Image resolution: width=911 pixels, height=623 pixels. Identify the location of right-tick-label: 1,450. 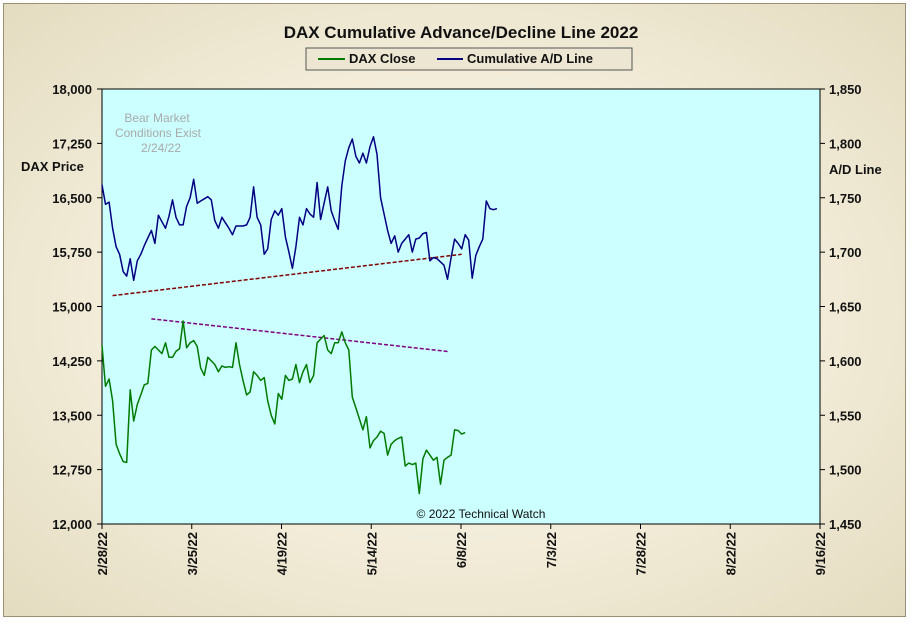
(845, 524).